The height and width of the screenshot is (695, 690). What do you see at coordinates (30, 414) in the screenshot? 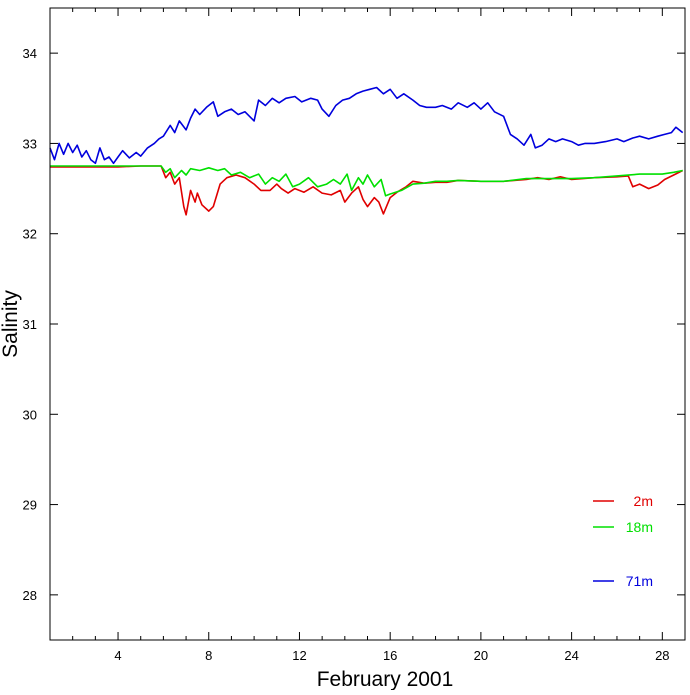
I see `y-tick-label: 30` at bounding box center [30, 414].